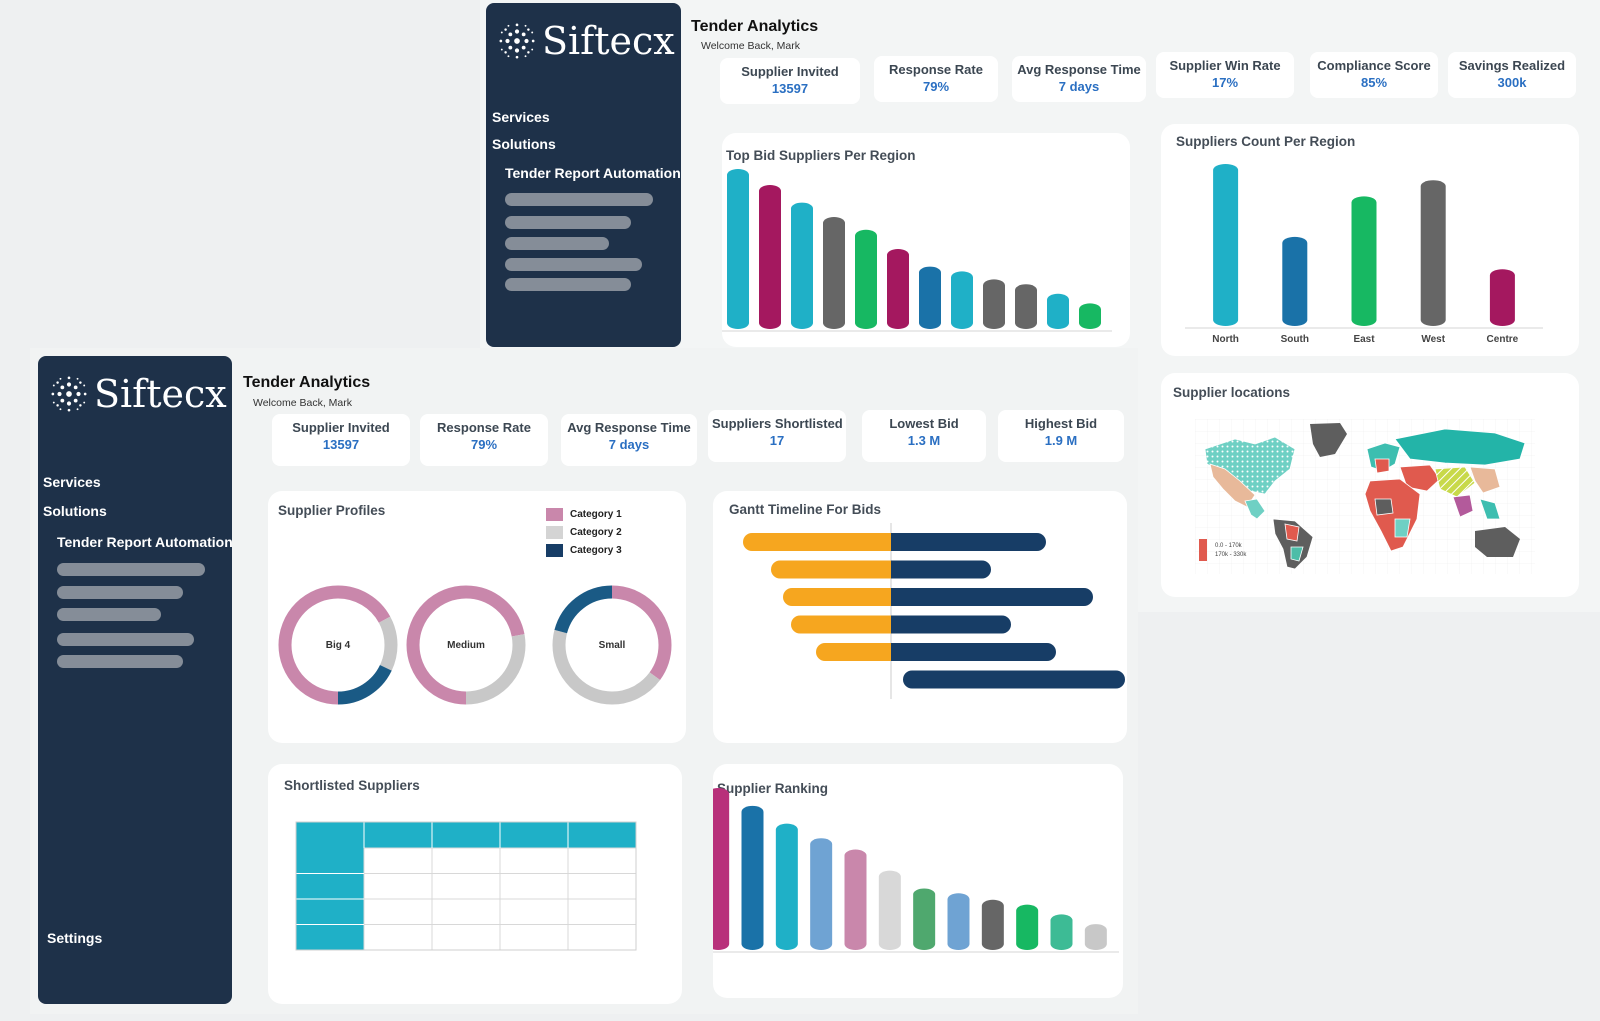  I want to click on x-tick-label: West, so click(1433, 339).